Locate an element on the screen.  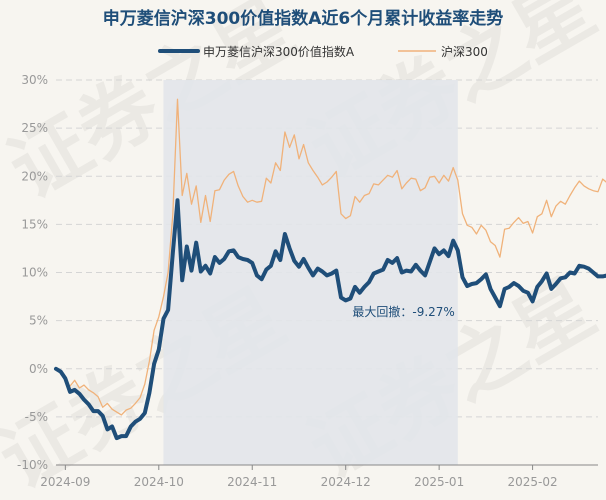
x-tick-label: 2025-01 is located at coordinates (439, 482).